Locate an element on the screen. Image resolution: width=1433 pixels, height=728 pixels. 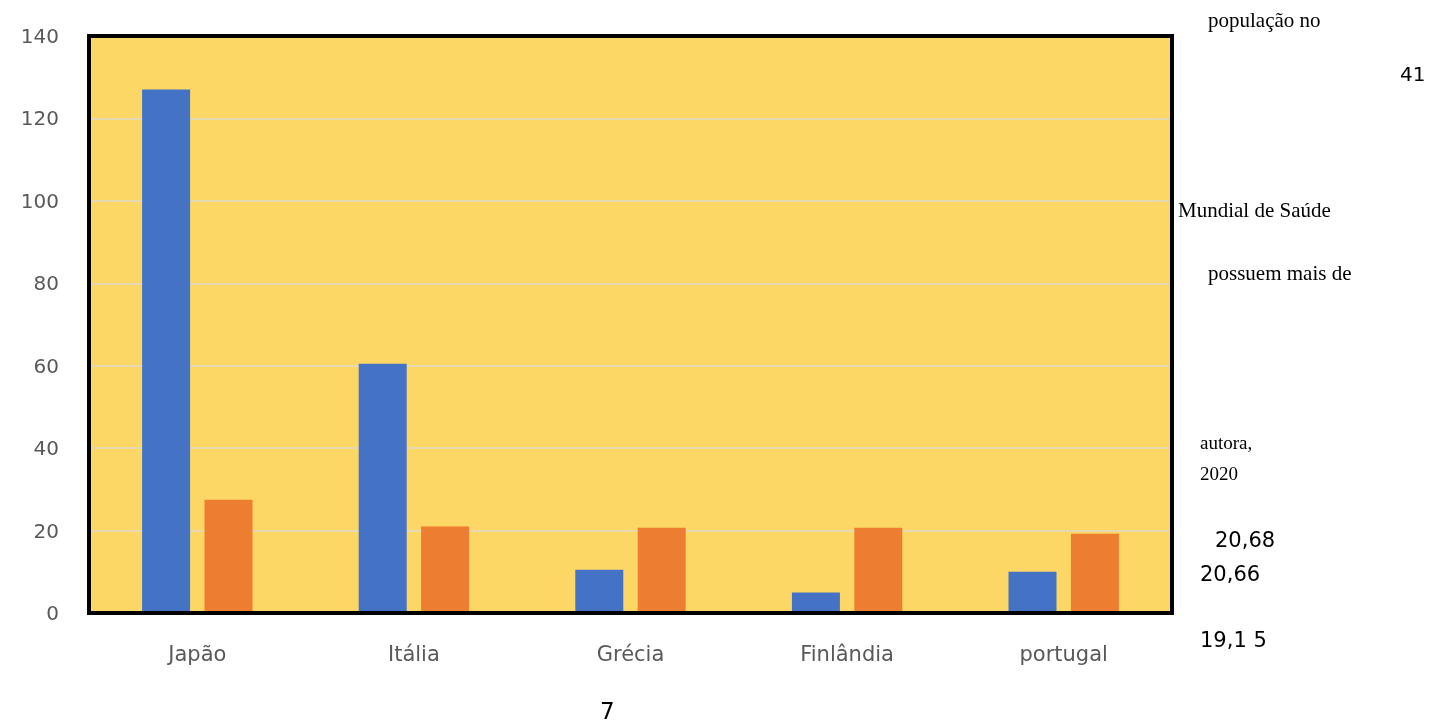
x-tick-label: portugal is located at coordinates (1063, 653).